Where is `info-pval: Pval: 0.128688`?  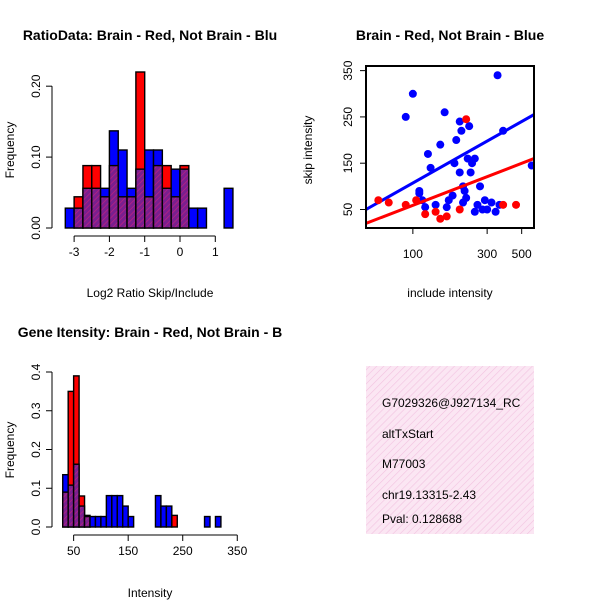 info-pval: Pval: 0.128688 is located at coordinates (422, 519).